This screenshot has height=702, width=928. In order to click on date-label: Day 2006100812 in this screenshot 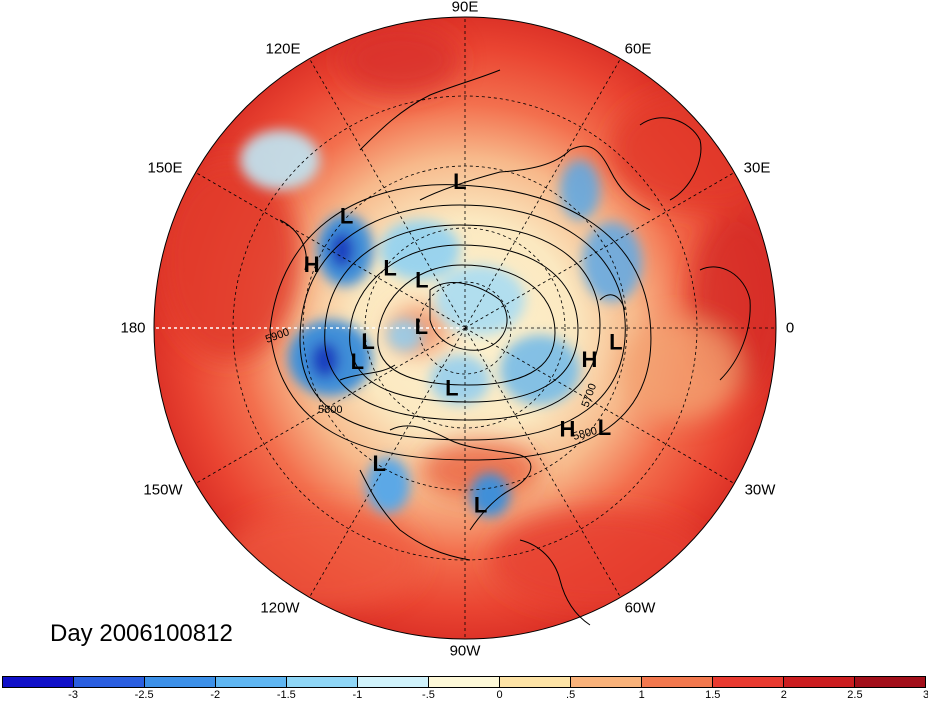, I will do `click(141, 633)`.